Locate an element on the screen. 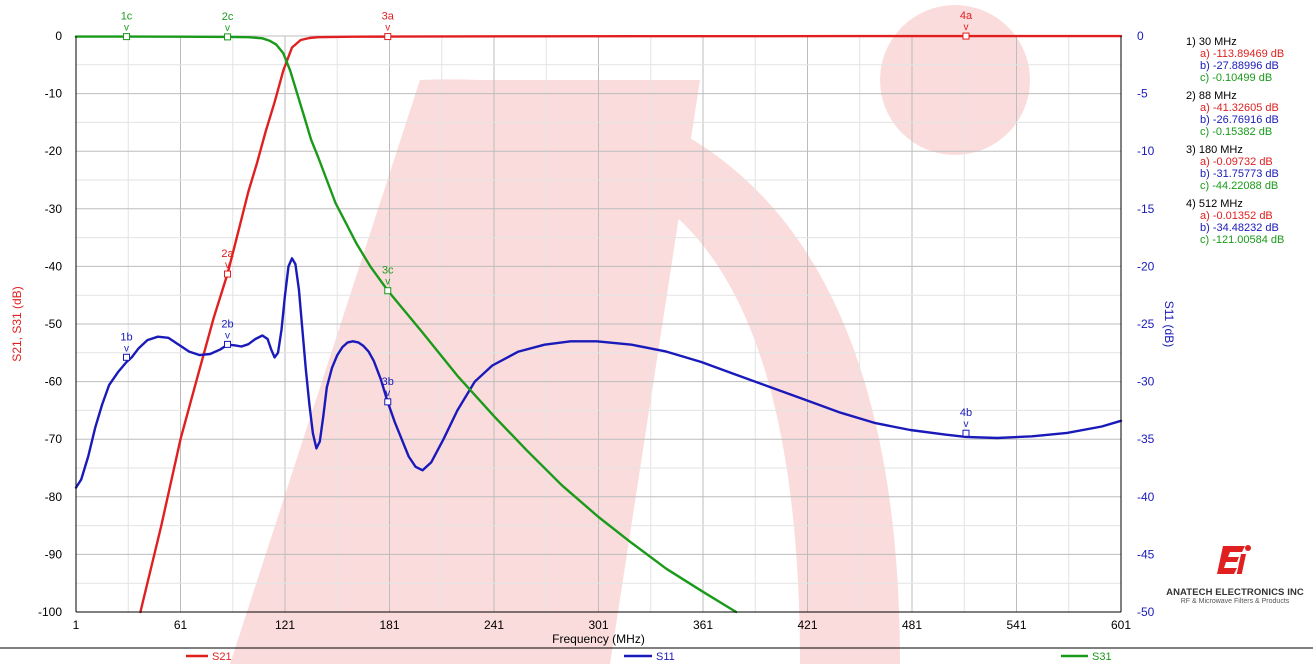 The height and width of the screenshot is (669, 1313). x-tick-label: 121 is located at coordinates (285, 625).